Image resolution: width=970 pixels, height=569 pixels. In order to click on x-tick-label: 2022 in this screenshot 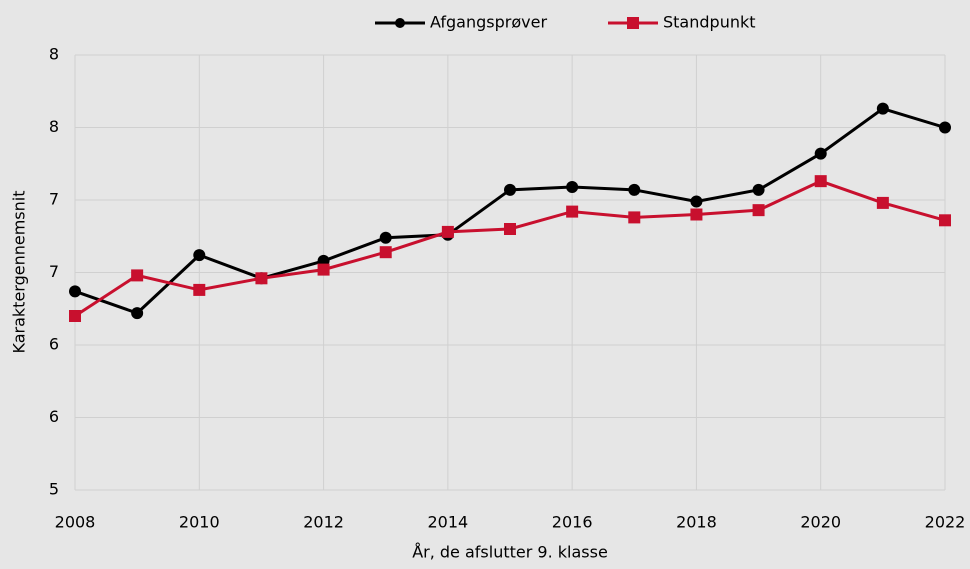, I will do `click(945, 522)`.